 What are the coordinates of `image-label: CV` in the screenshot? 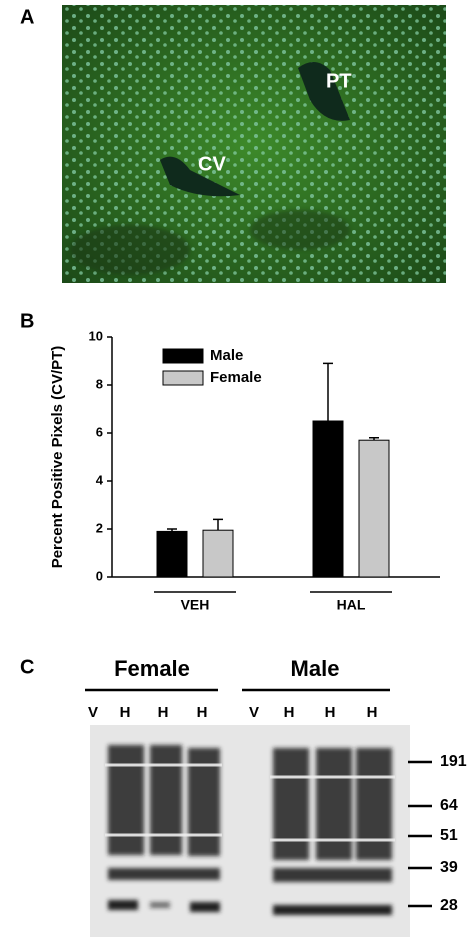 It's located at (212, 164).